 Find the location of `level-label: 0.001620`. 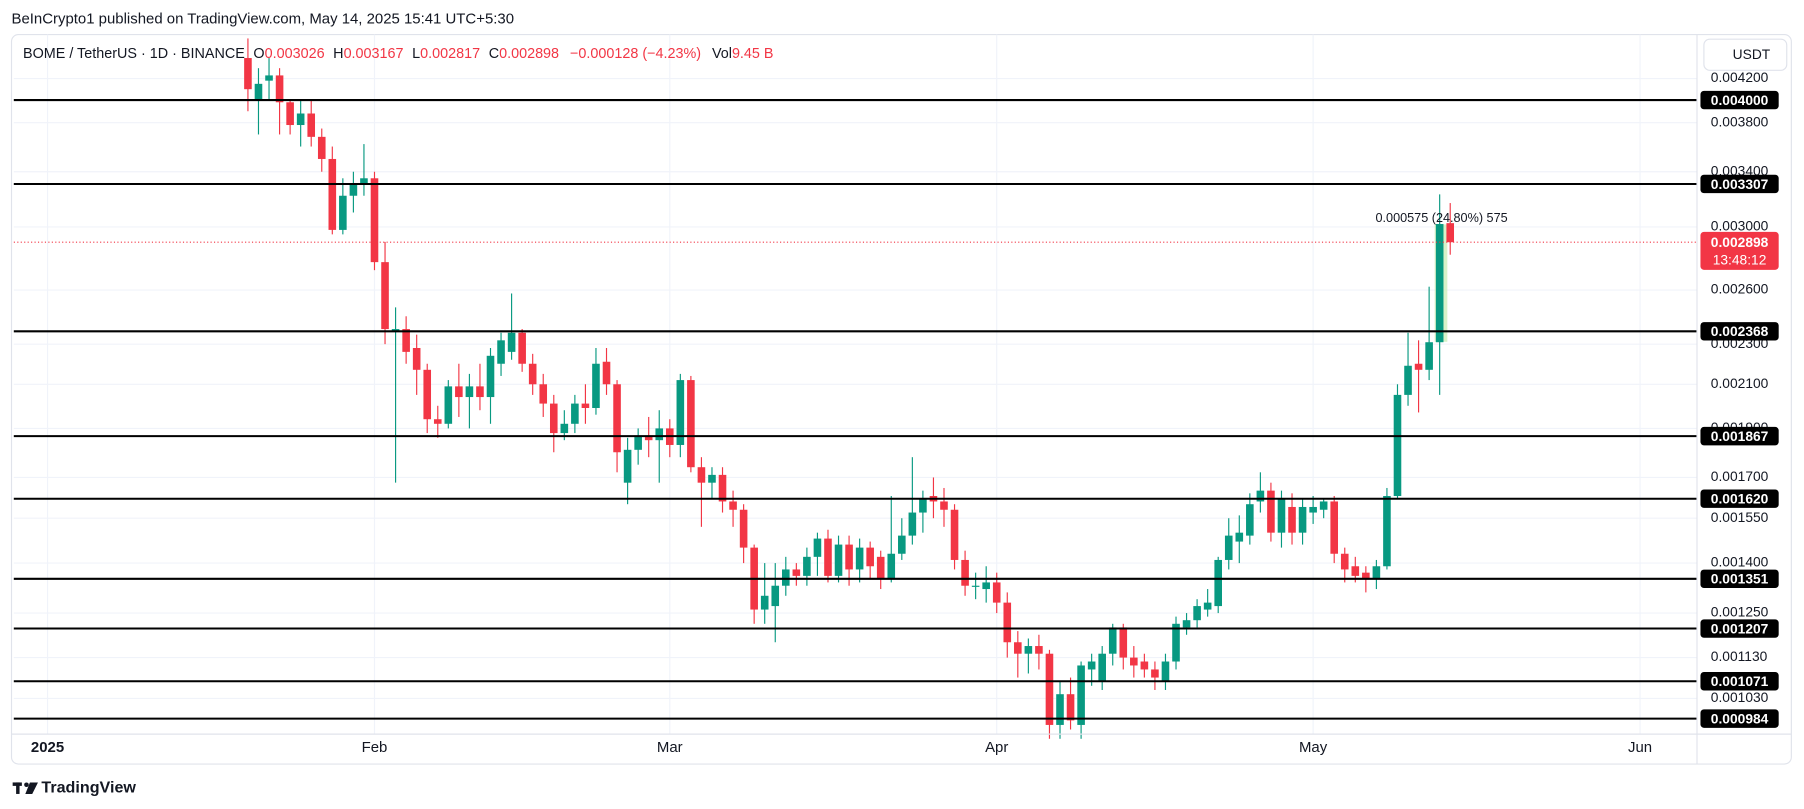

level-label: 0.001620 is located at coordinates (1740, 499).